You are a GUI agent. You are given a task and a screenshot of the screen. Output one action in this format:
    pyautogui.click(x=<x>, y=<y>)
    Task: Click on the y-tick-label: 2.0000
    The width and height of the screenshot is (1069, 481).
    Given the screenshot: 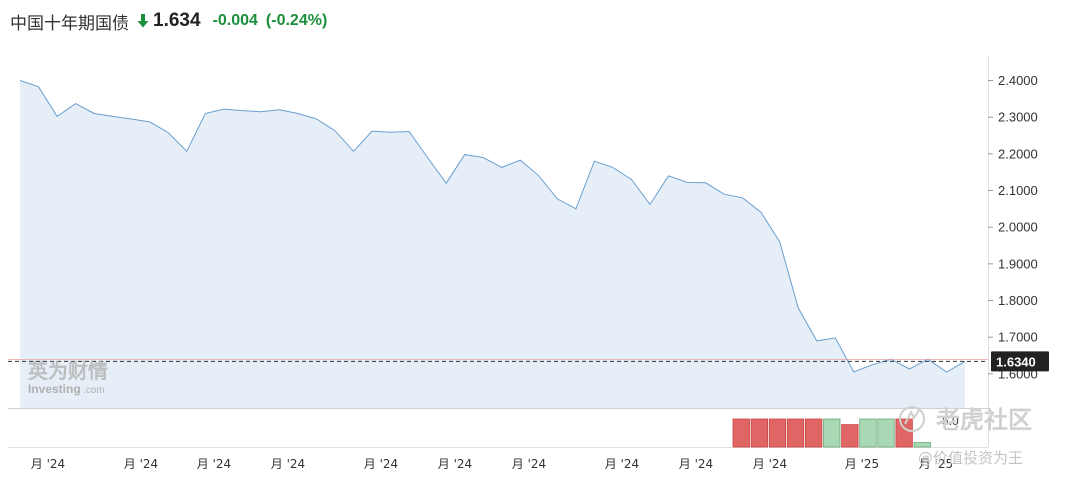 What is the action you would take?
    pyautogui.click(x=1018, y=227)
    